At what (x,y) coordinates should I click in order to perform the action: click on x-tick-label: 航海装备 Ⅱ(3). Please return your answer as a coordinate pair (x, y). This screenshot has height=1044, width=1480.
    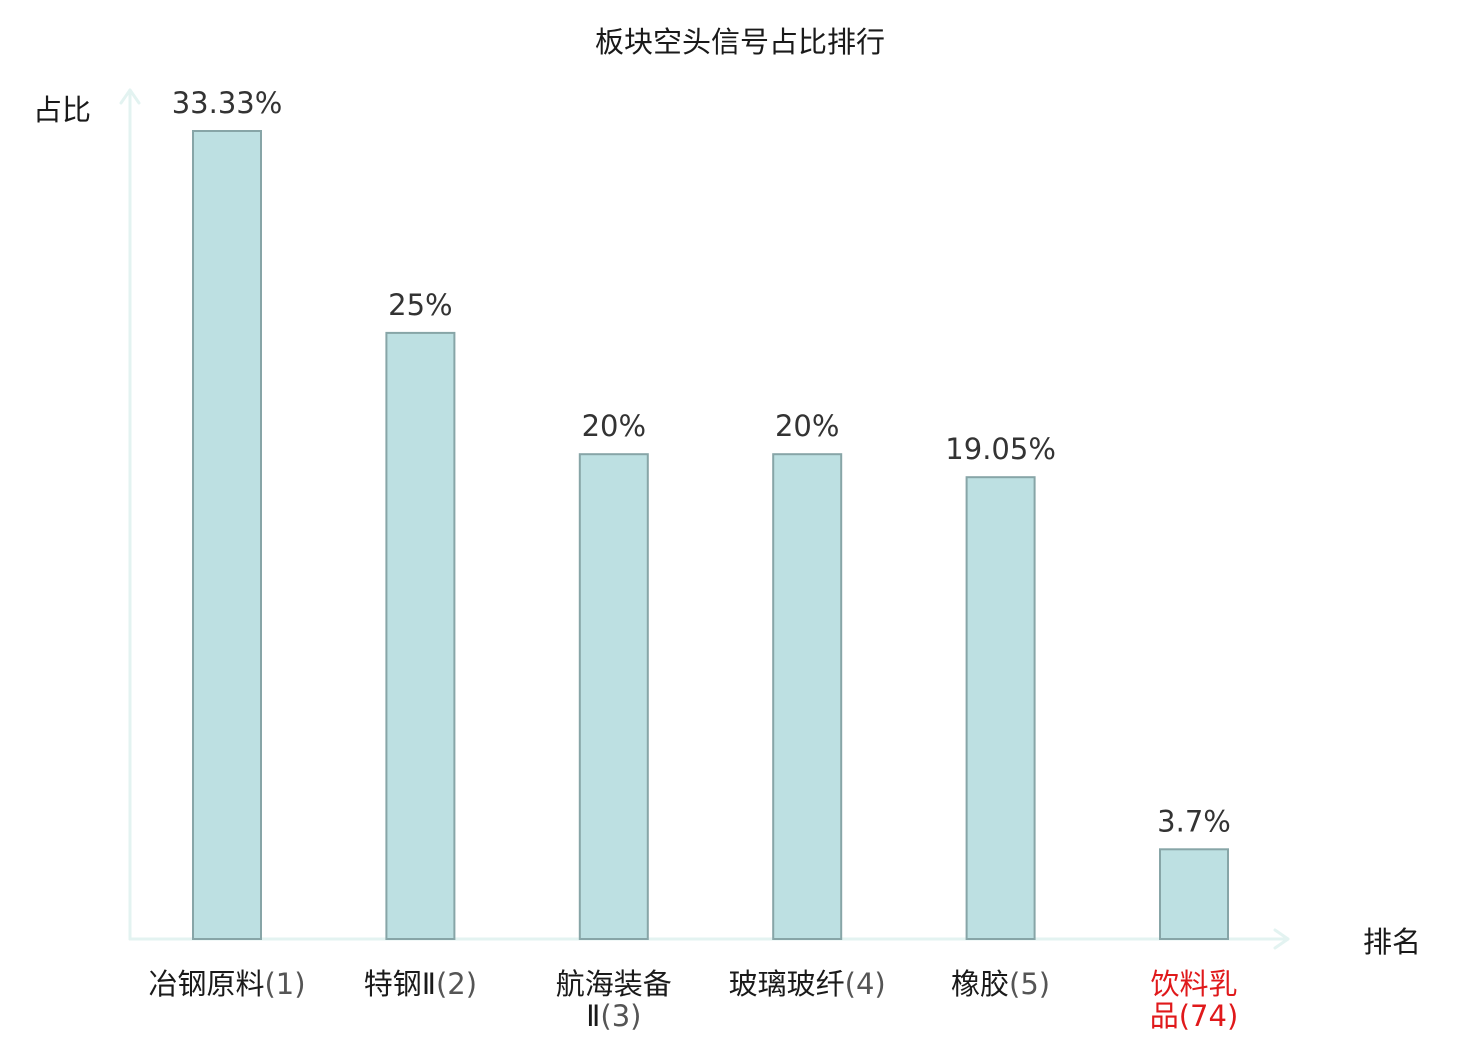
    Looking at the image, I should click on (614, 1000).